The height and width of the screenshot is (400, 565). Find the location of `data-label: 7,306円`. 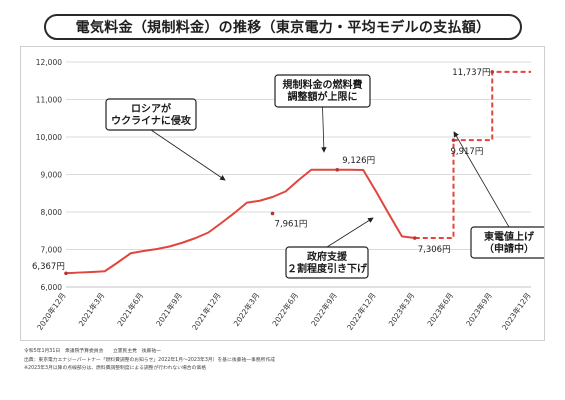

data-label: 7,306円 is located at coordinates (434, 250).